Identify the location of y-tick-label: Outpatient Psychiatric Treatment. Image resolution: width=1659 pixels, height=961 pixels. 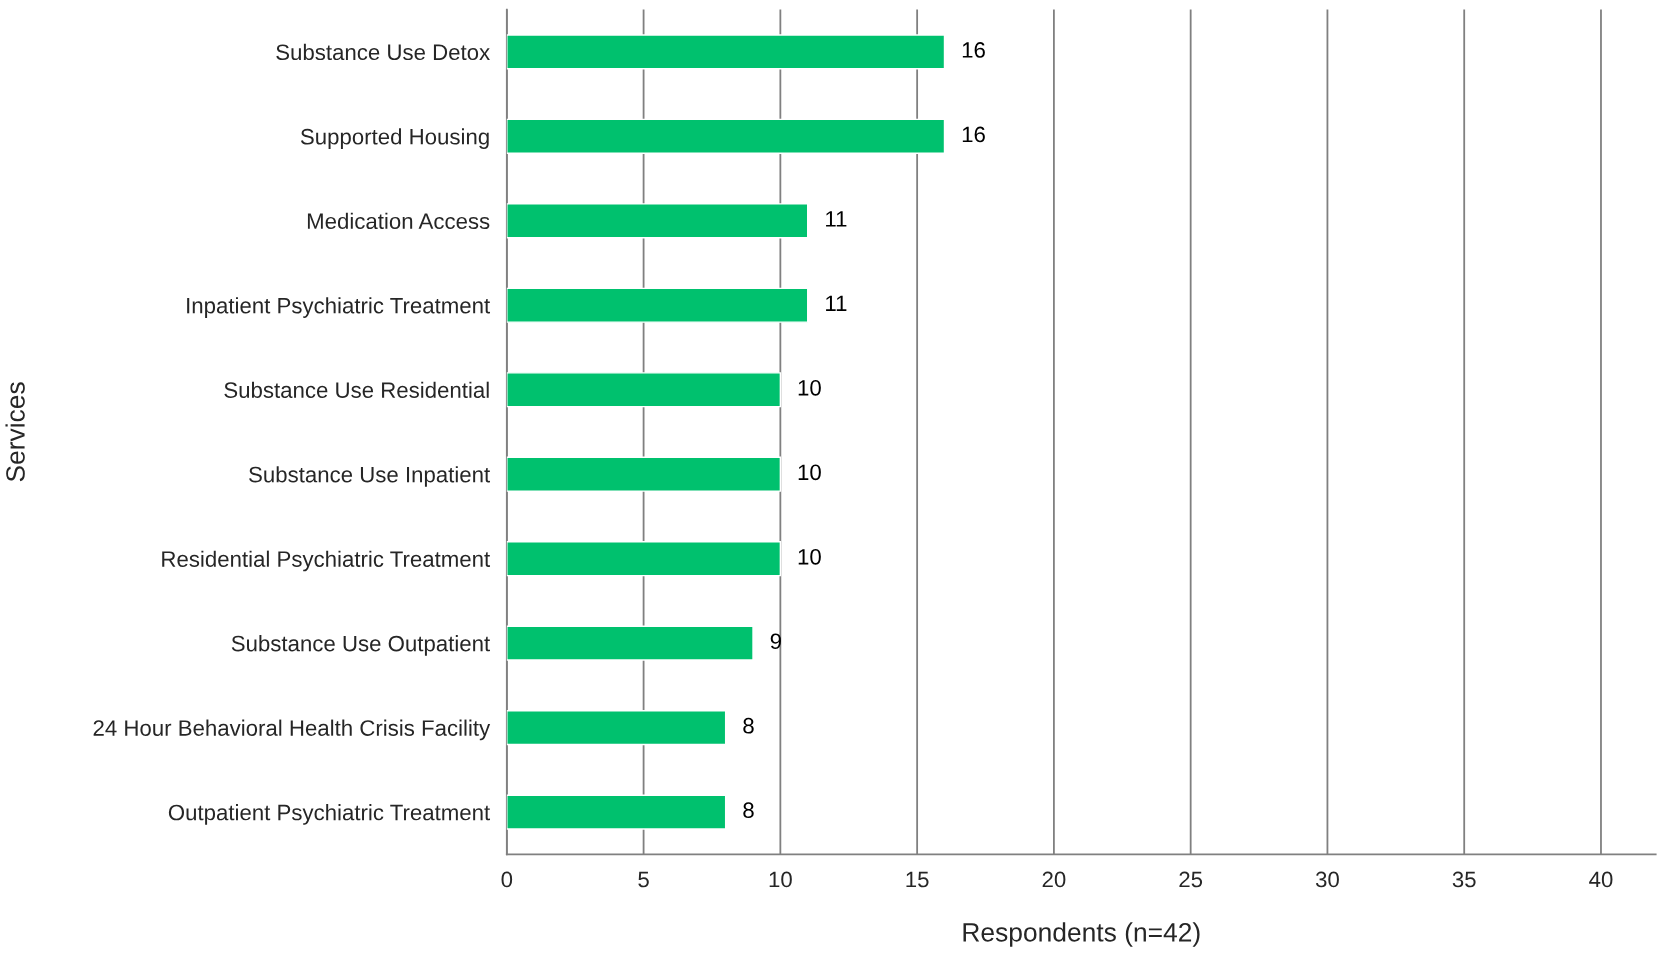
(329, 814).